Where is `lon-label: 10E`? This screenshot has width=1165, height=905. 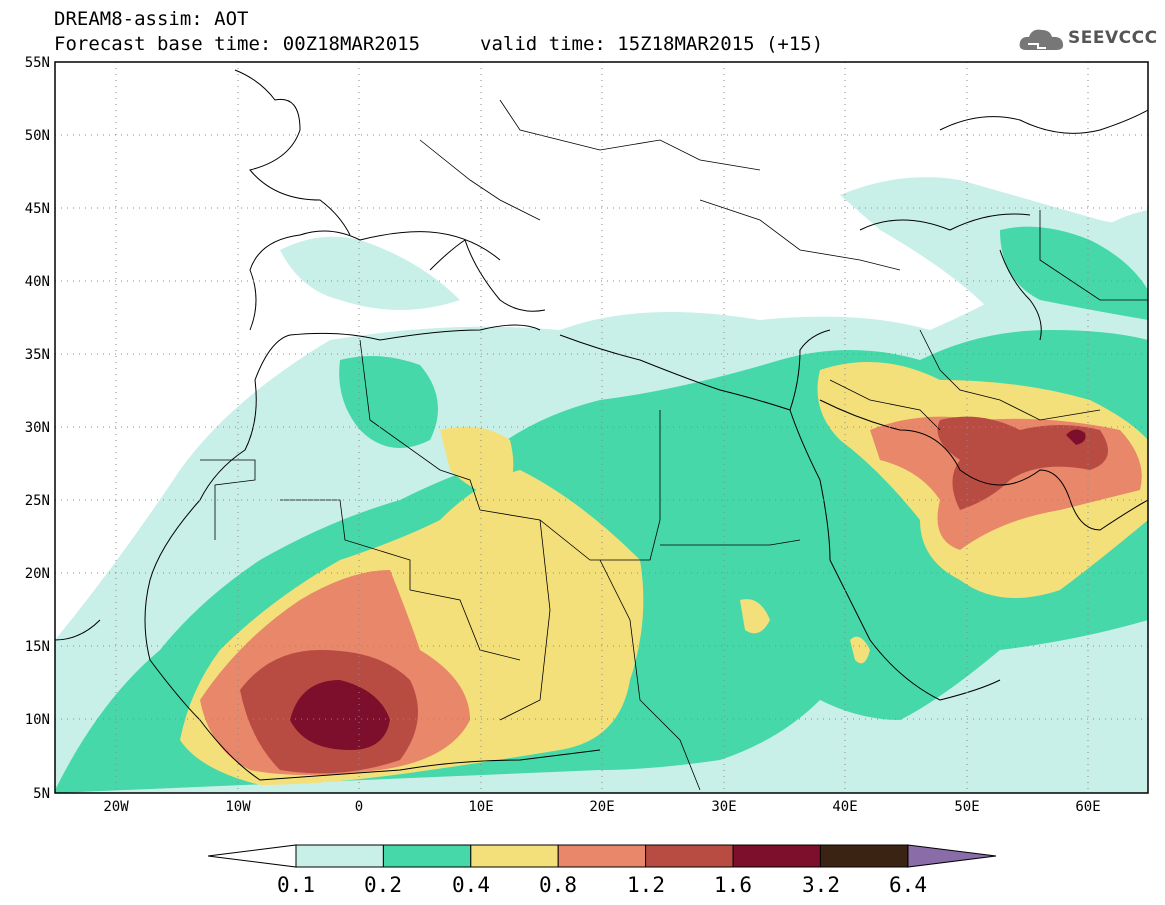
lon-label: 10E is located at coordinates (480, 807).